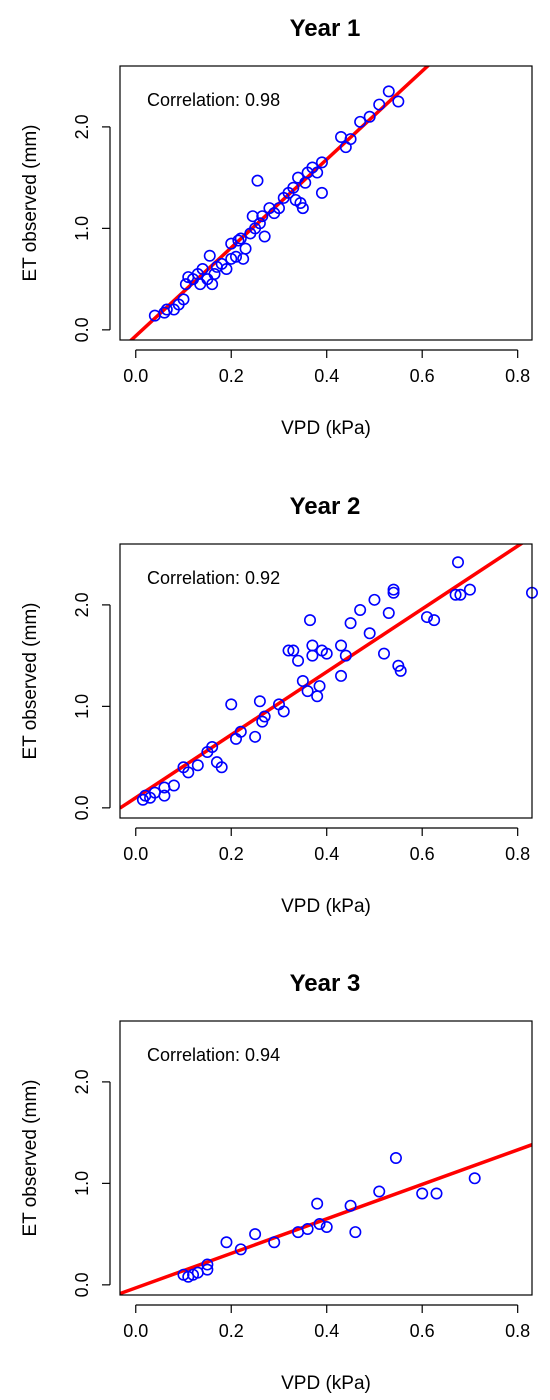 This screenshot has width=550, height=1400. What do you see at coordinates (213, 578) in the screenshot?
I see `correlation-annotation: Correlation: 0.92` at bounding box center [213, 578].